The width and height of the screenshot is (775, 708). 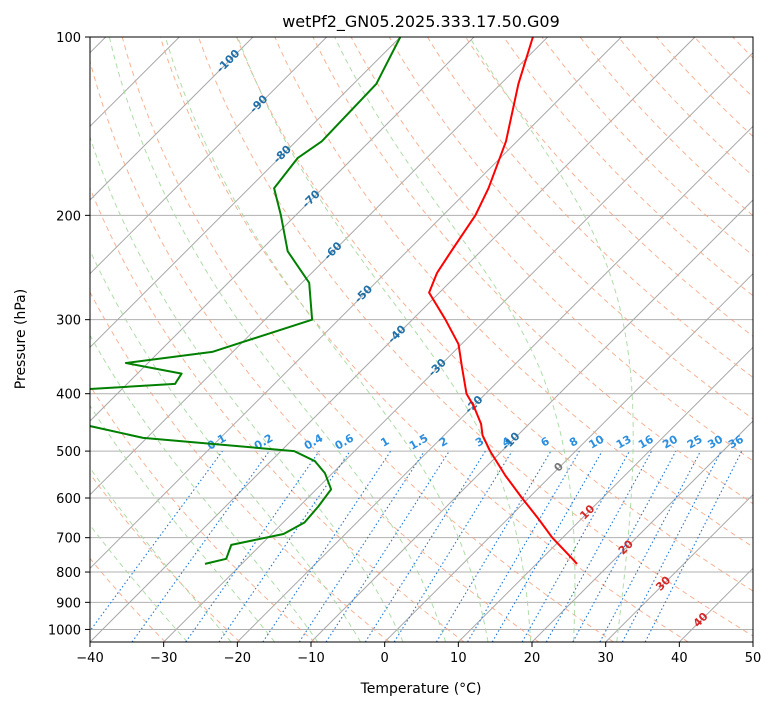 What do you see at coordinates (68, 499) in the screenshot?
I see `y-tick-label: 600` at bounding box center [68, 499].